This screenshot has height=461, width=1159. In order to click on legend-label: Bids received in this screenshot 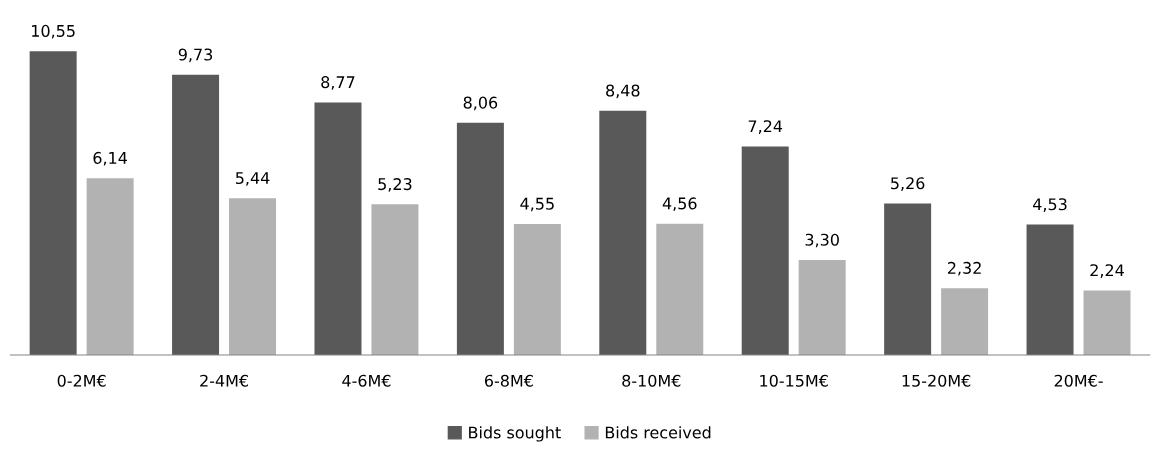, I will do `click(658, 432)`.